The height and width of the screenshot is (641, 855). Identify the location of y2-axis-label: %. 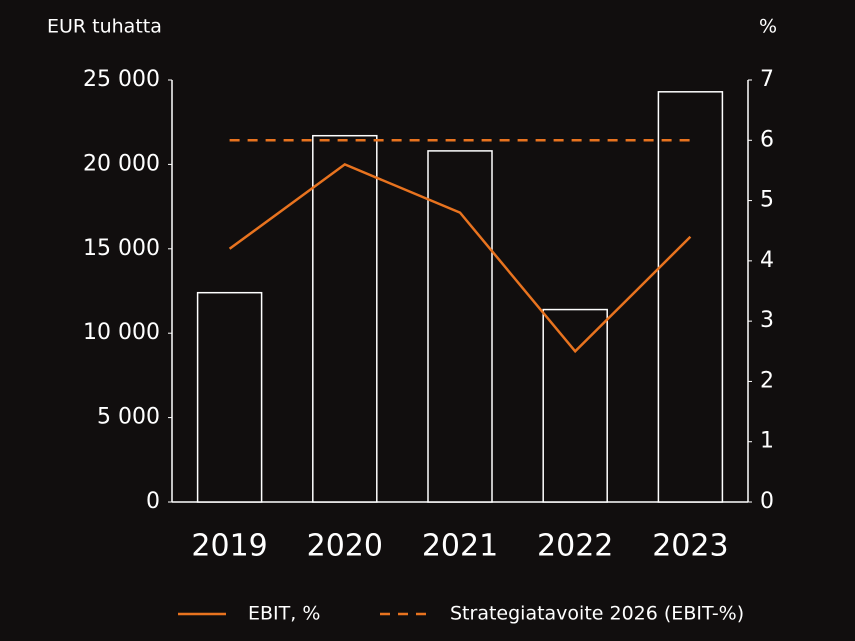
(768, 27).